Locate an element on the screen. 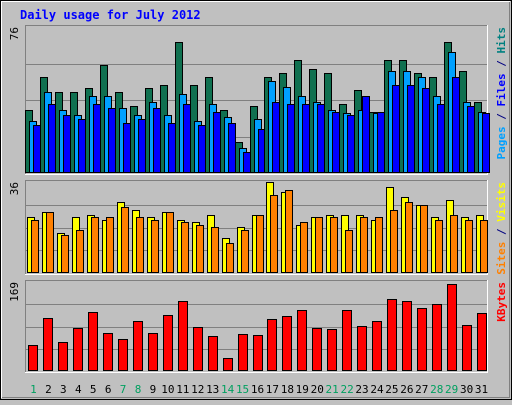 The height and width of the screenshot is (405, 512). chart-title: Daily usage for July 2012 is located at coordinates (110, 15).